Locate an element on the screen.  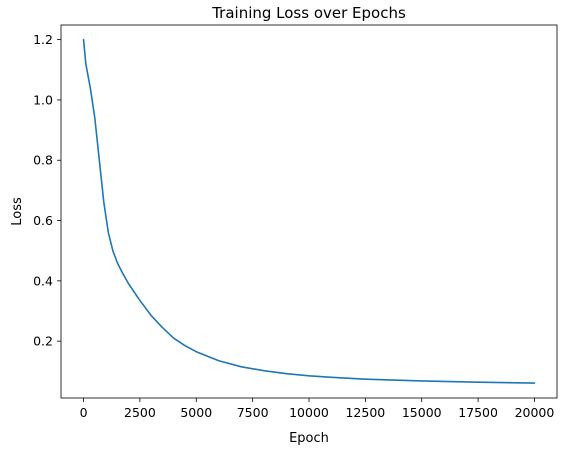
y-tick-label: 0.2 is located at coordinates (43, 341).